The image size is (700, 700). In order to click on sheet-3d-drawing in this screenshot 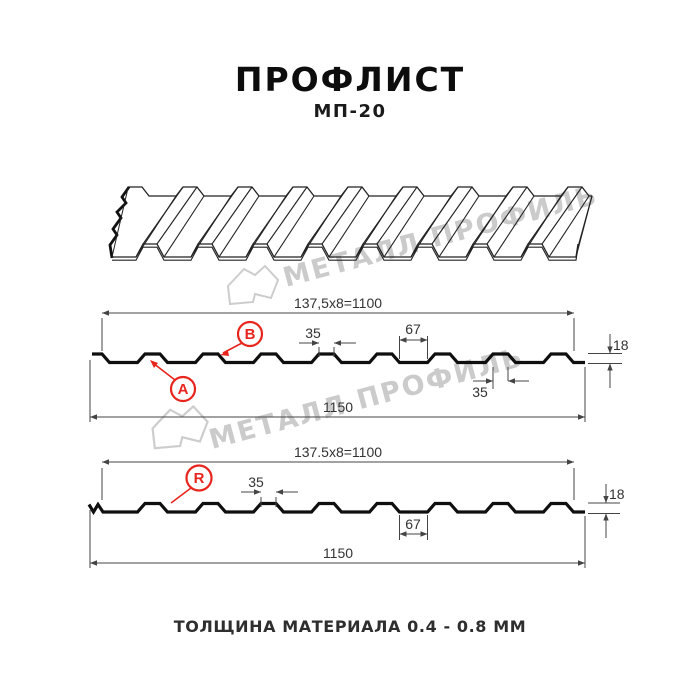, I will do `click(350, 223)`.